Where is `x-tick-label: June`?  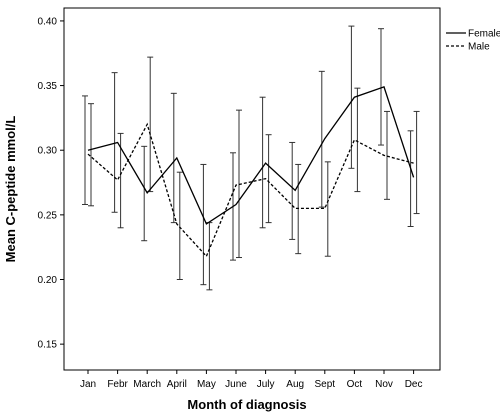 x-tick-label: June is located at coordinates (236, 384).